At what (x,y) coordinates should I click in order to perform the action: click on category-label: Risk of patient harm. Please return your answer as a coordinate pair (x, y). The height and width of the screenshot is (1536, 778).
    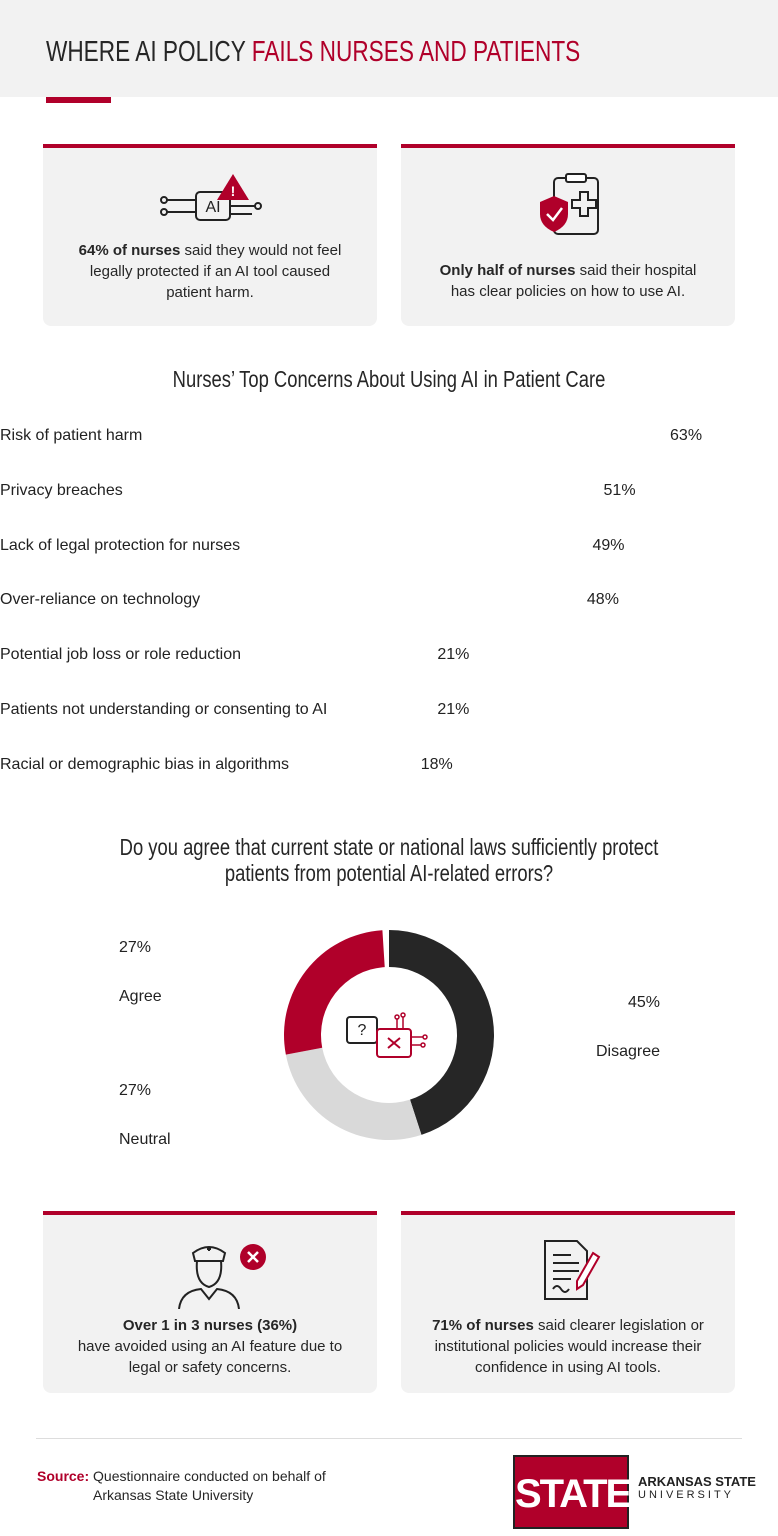
    Looking at the image, I should click on (71, 435).